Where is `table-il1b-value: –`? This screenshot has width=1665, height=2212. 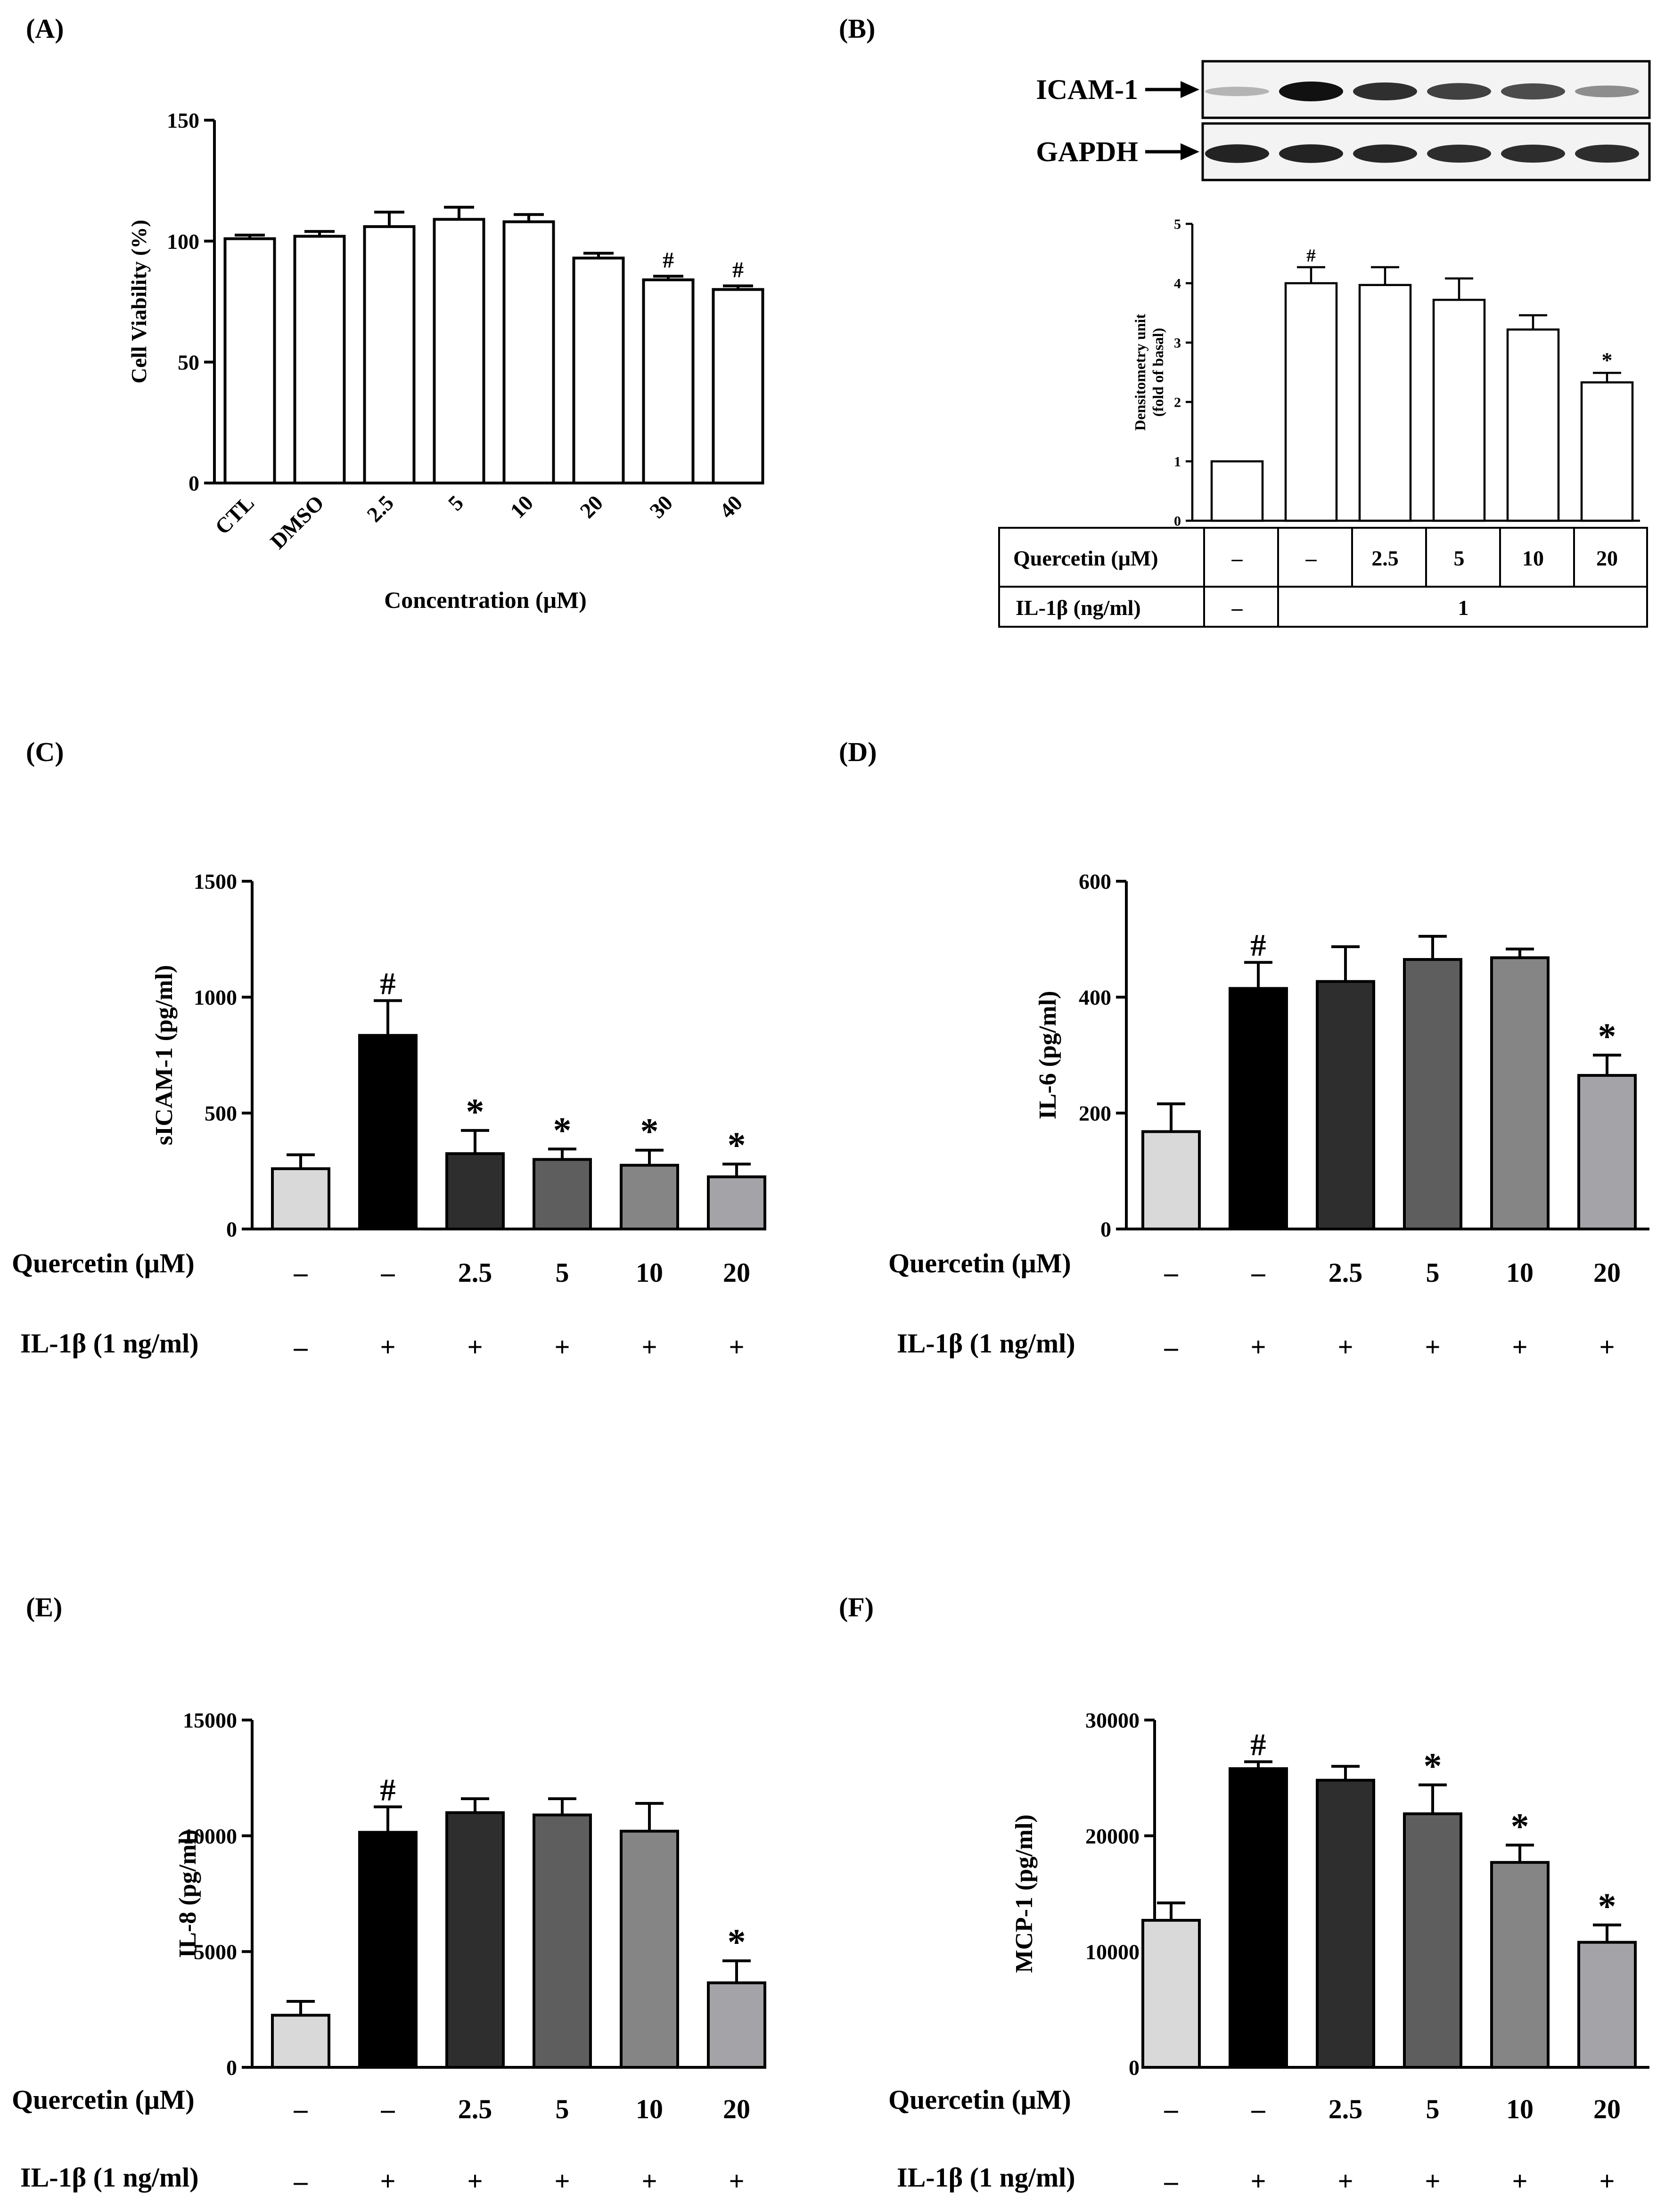
table-il1b-value: – is located at coordinates (1237, 608).